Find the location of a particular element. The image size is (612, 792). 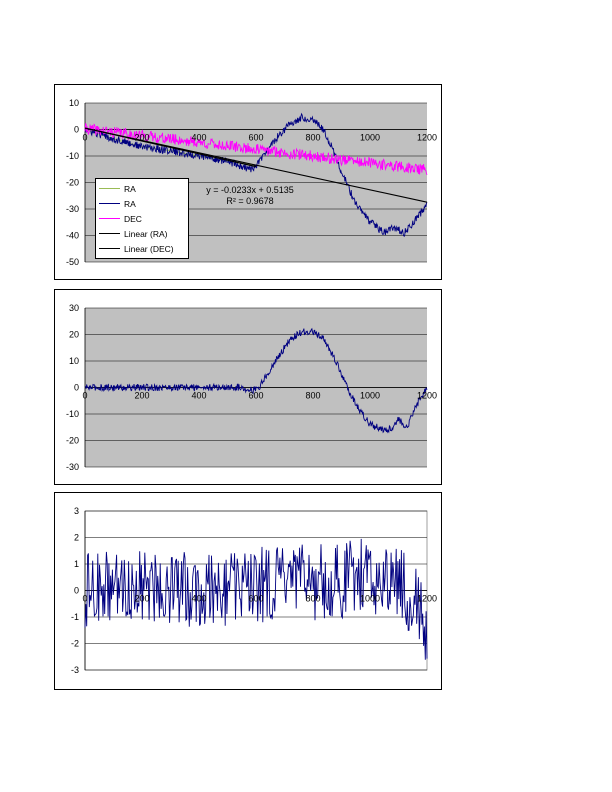

y-tick-label: 3 is located at coordinates (76, 511).